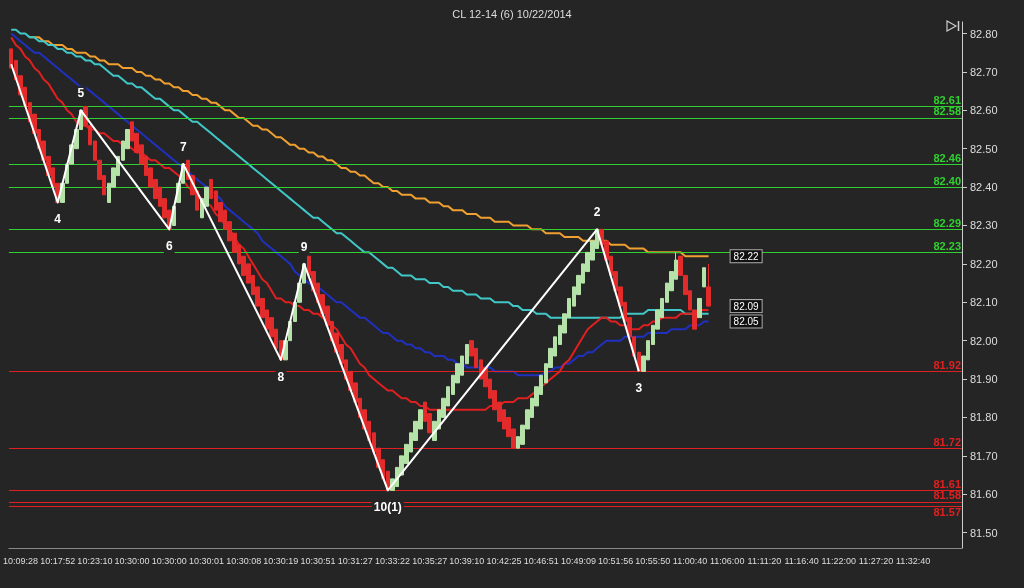 The height and width of the screenshot is (588, 1024). What do you see at coordinates (947, 483) in the screenshot?
I see `ref-line-label: 81.61` at bounding box center [947, 483].